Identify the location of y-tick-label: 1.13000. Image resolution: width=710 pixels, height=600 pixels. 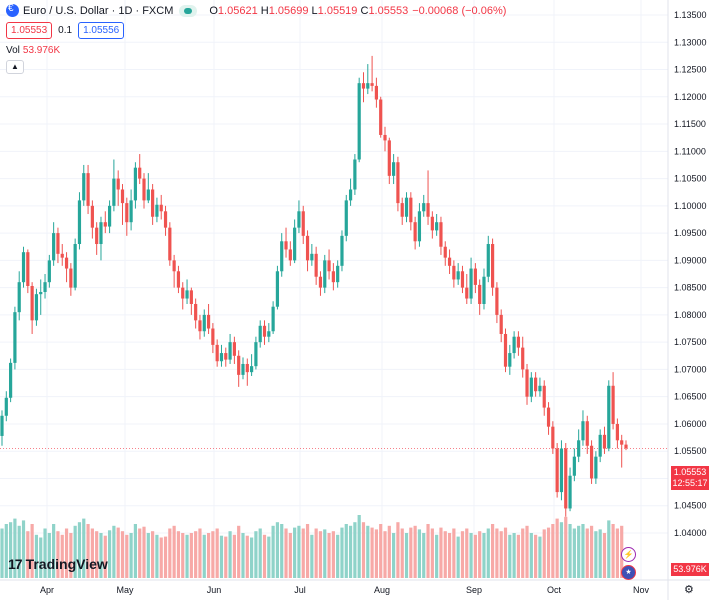
(690, 42).